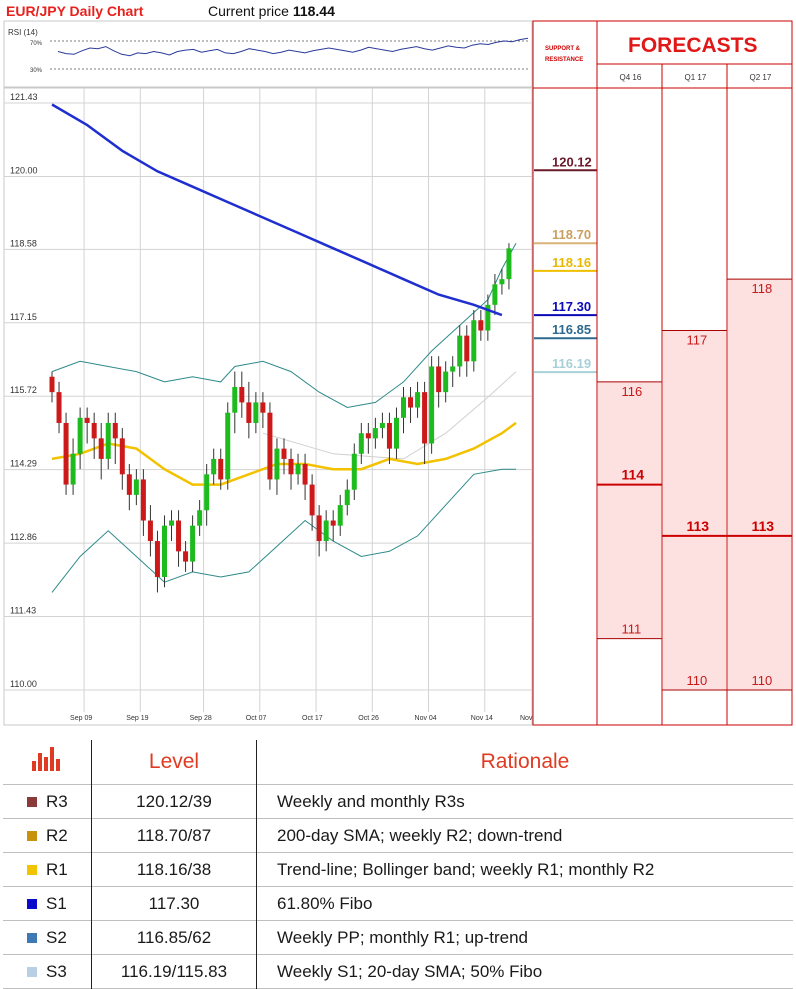 This screenshot has width=796, height=989. I want to click on sr-level-label: 118.16, so click(571, 262).